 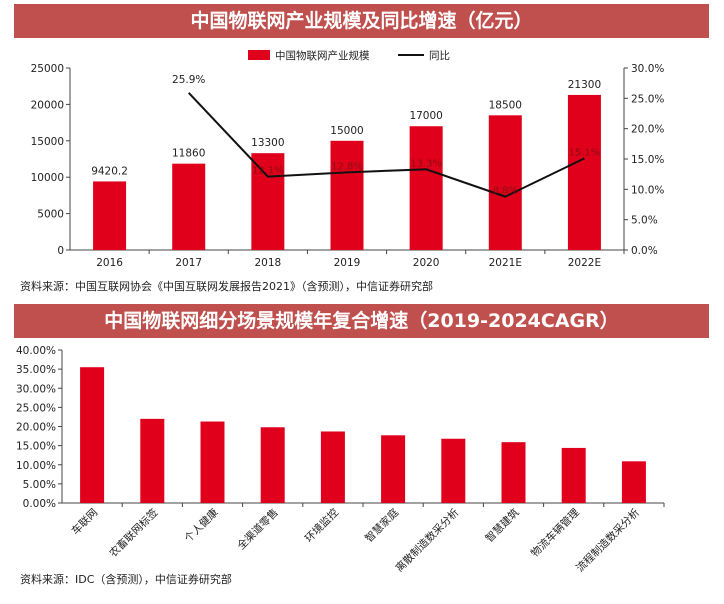 What do you see at coordinates (47, 105) in the screenshot?
I see `left-tick-label: 20000` at bounding box center [47, 105].